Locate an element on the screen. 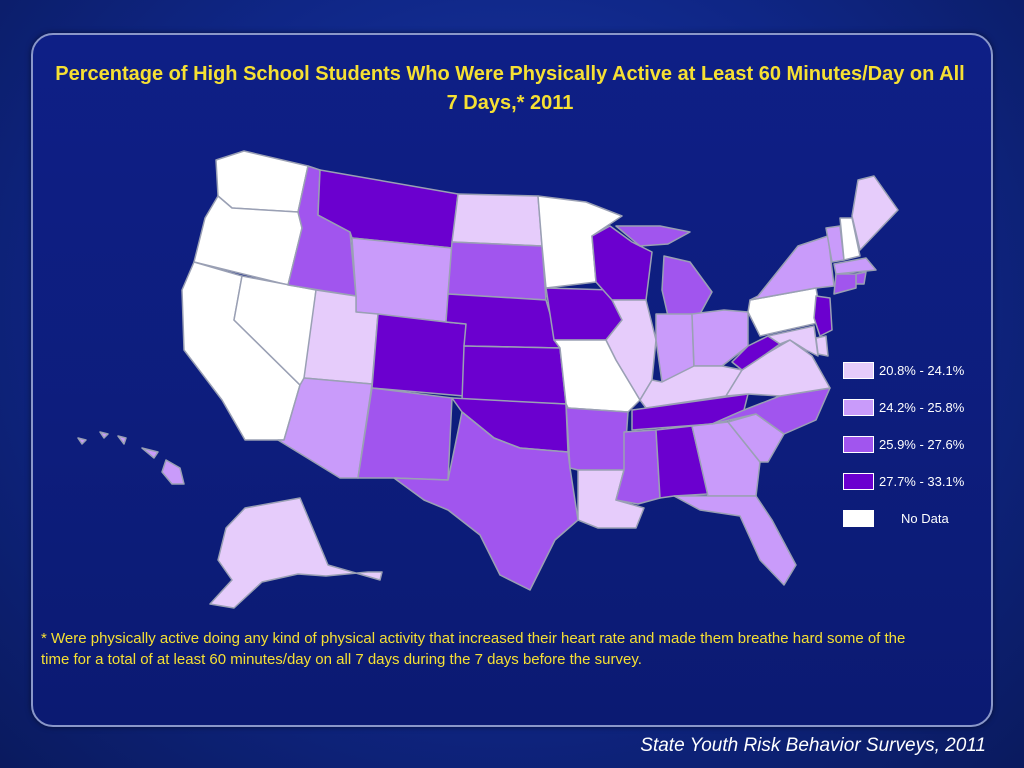 This screenshot has height=768, width=1024. state-me is located at coordinates (875, 213).